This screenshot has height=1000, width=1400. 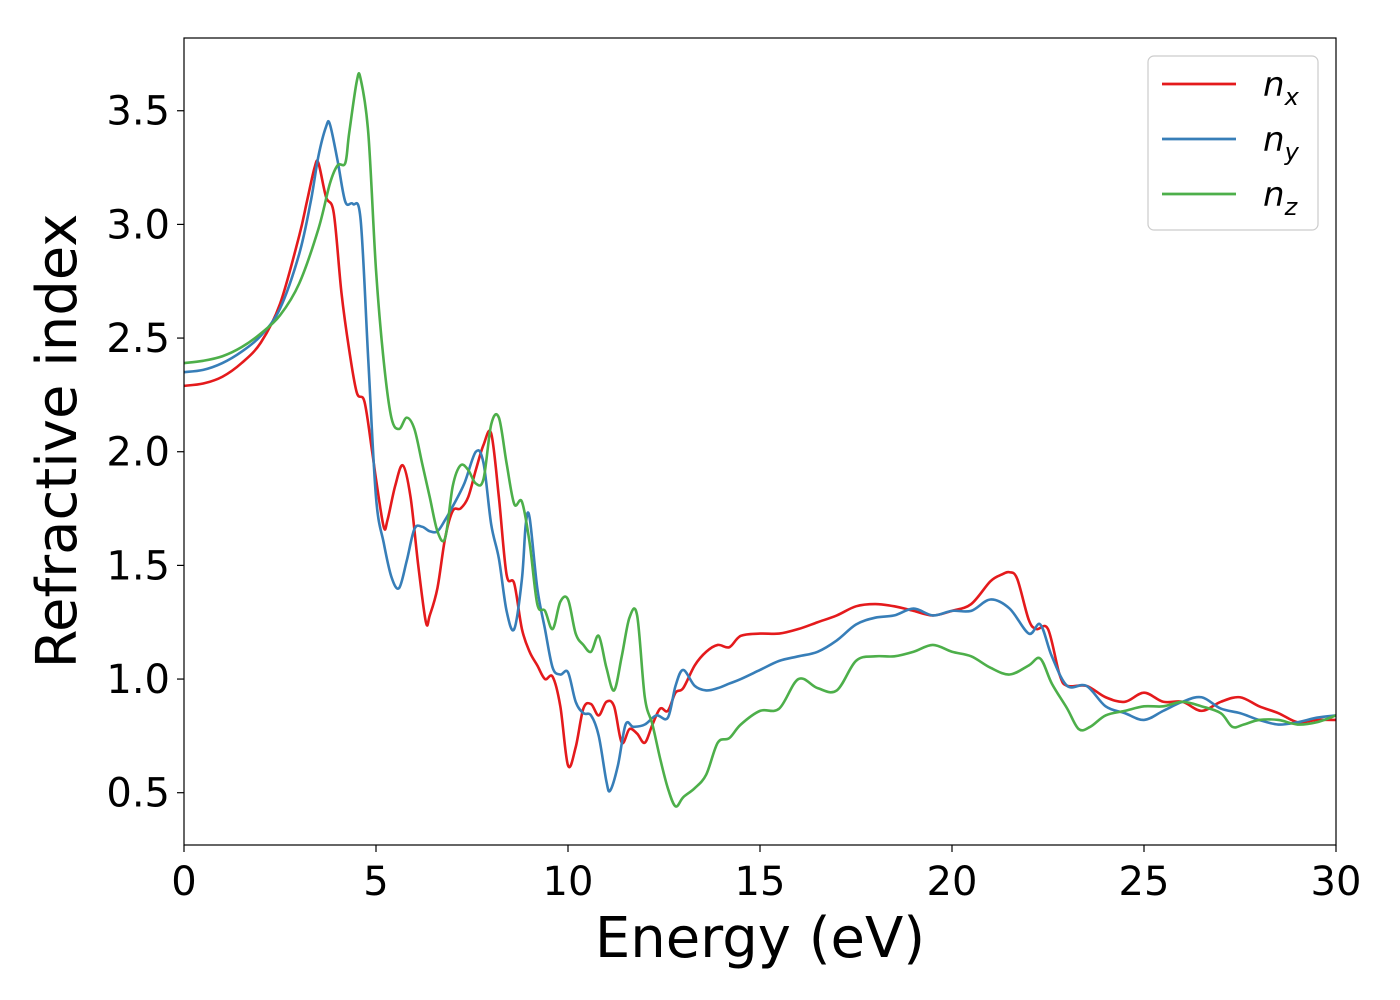 I want to click on y-tick-label: 0.5, so click(x=138, y=794).